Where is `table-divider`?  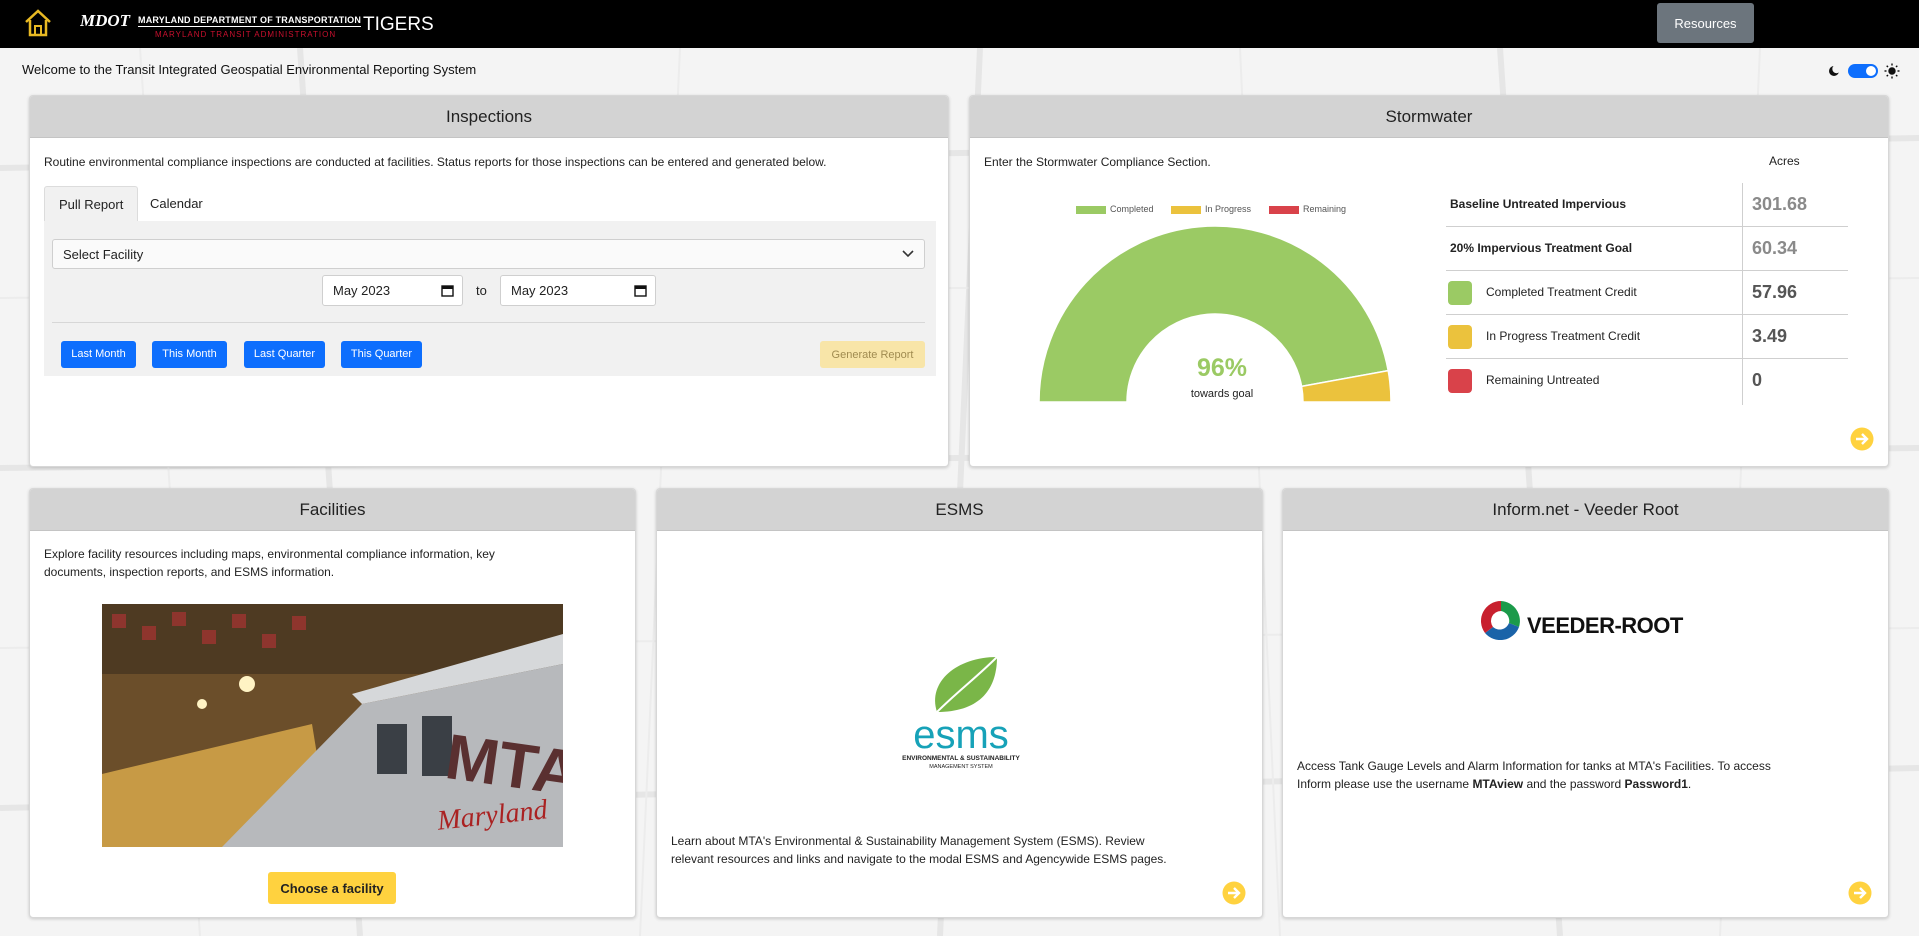
table-divider is located at coordinates (1742, 294).